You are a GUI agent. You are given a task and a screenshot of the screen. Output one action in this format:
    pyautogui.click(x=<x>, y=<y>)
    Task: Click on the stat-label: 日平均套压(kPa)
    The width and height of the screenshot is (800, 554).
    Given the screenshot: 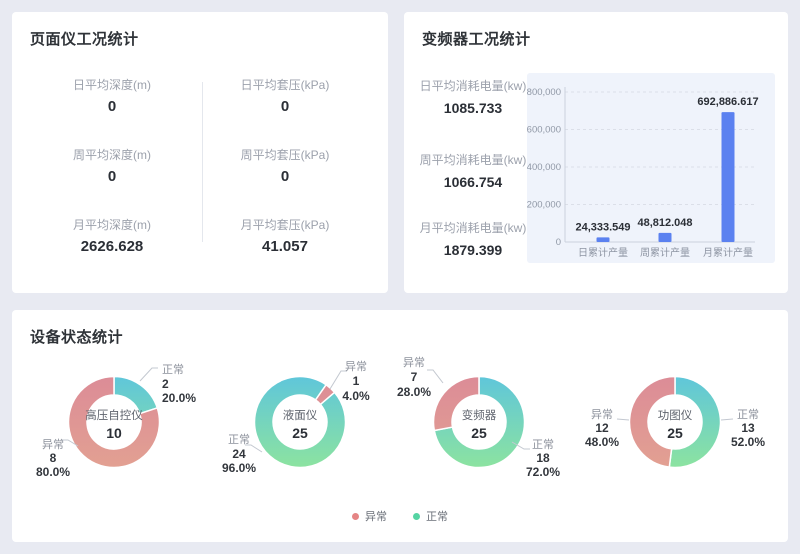 What is the action you would take?
    pyautogui.click(x=285, y=85)
    